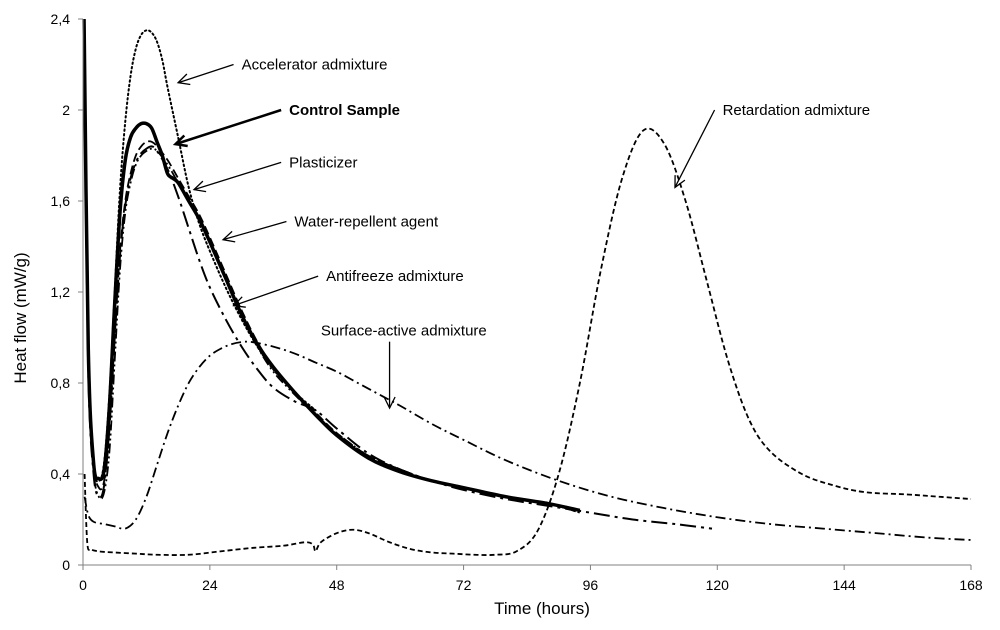 Image resolution: width=1000 pixels, height=630 pixels. Describe the element at coordinates (66, 110) in the screenshot. I see `y-tick-label: 2` at that location.